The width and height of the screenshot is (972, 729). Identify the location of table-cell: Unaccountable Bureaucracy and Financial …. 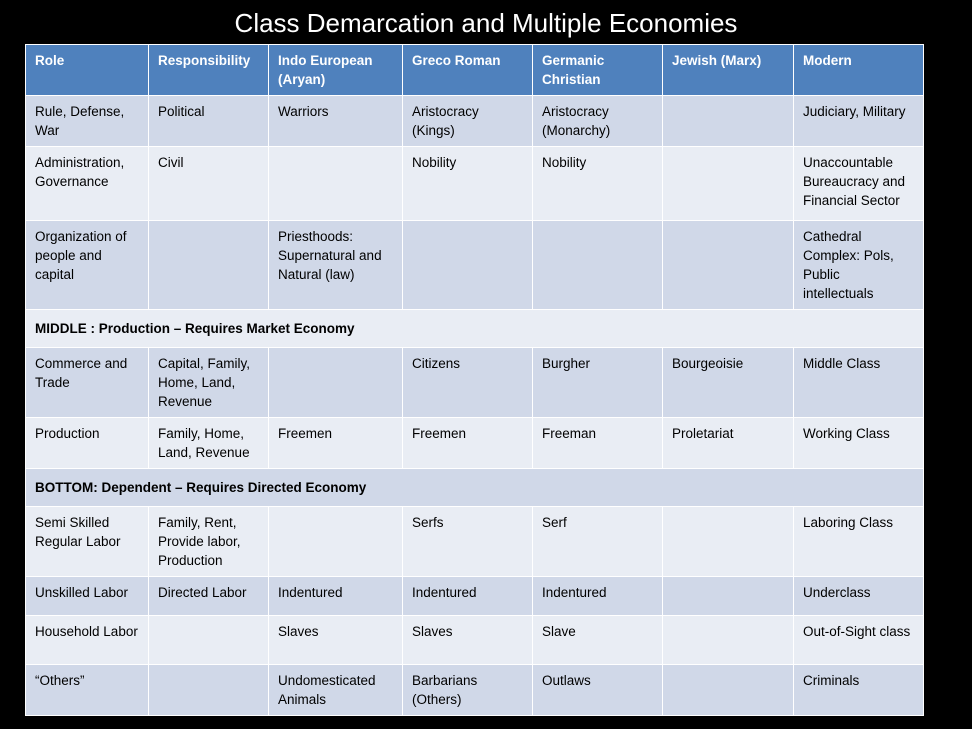
(858, 183).